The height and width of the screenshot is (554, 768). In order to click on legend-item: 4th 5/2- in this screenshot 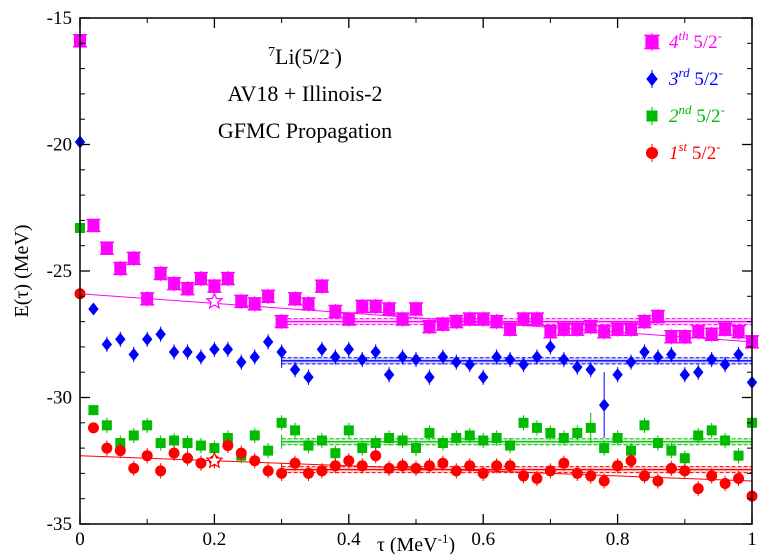, I will do `click(683, 40)`.